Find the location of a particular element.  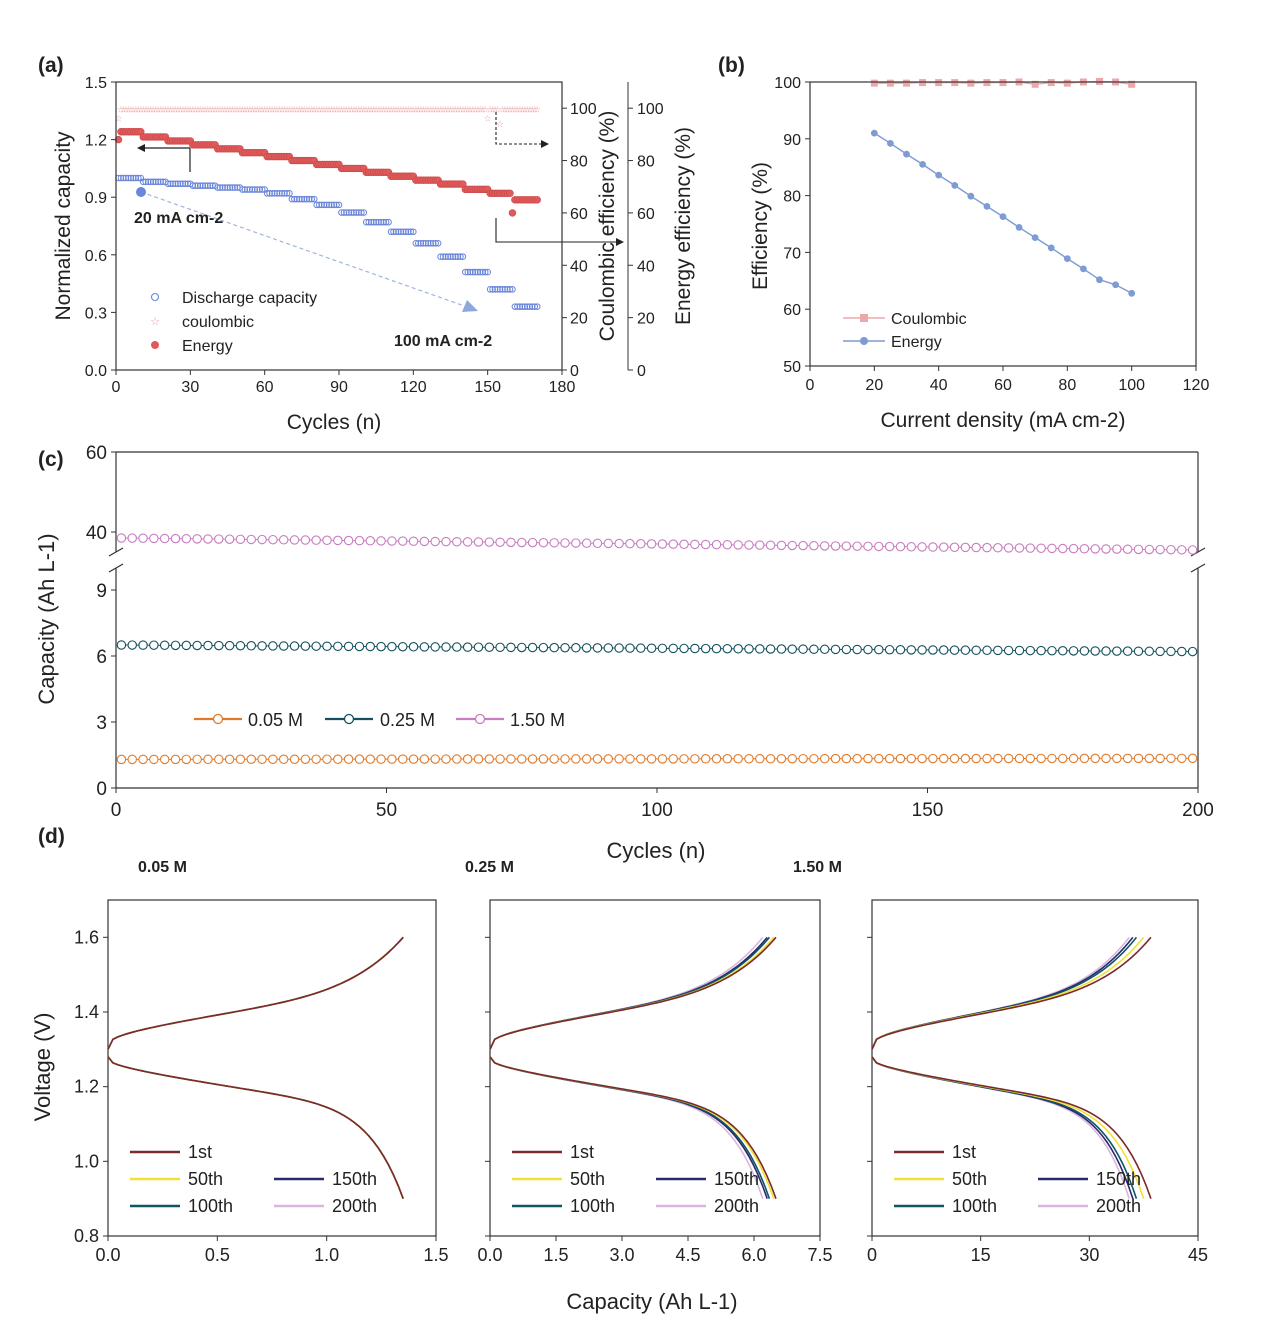

a-arrow-left-head is located at coordinates (141, 148).